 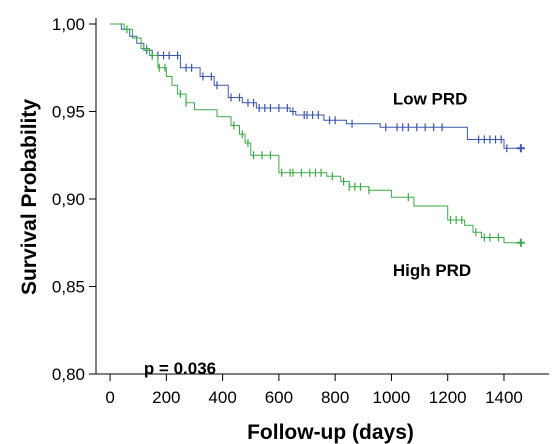 I want to click on x-tick-label: 1200, so click(x=448, y=397).